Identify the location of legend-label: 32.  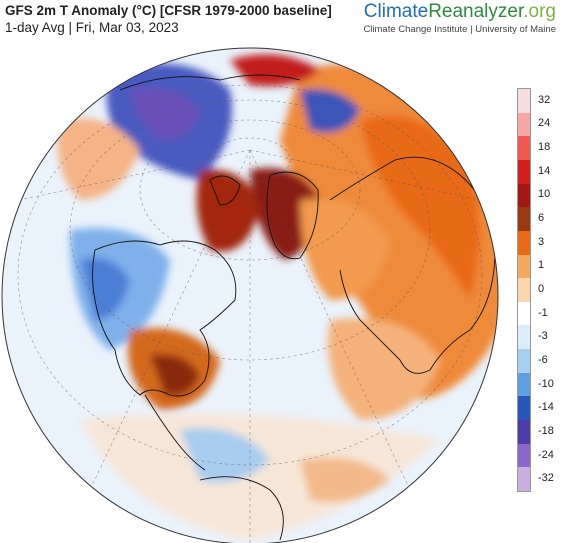
(544, 99).